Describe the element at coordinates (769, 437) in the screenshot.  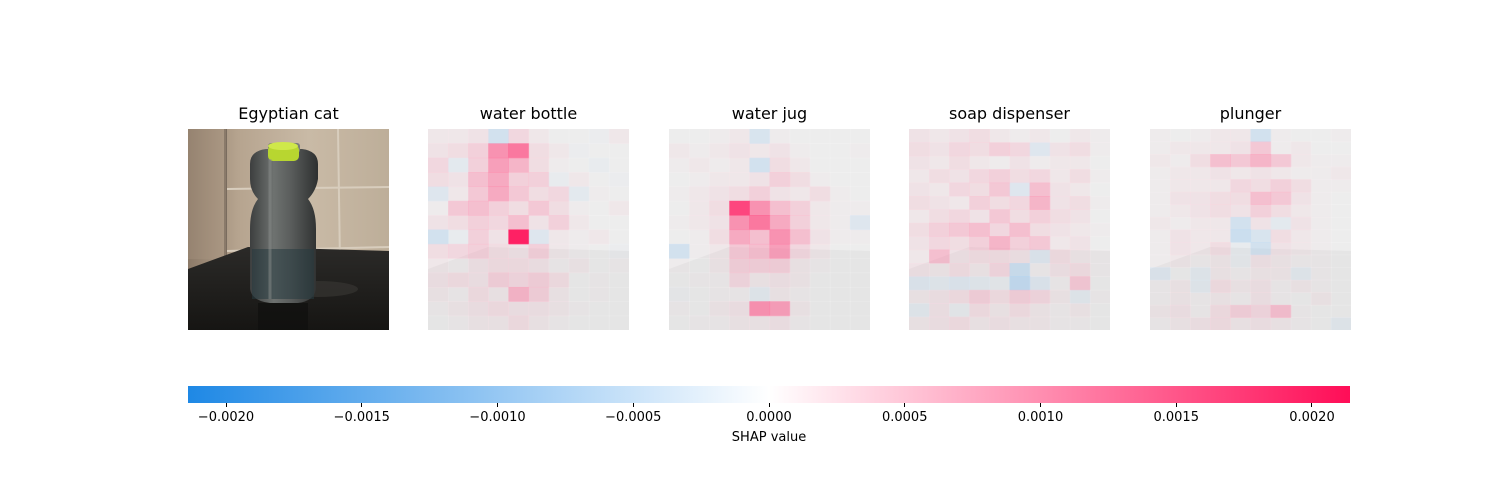
I see `colorbar-label: SHAP value` at that location.